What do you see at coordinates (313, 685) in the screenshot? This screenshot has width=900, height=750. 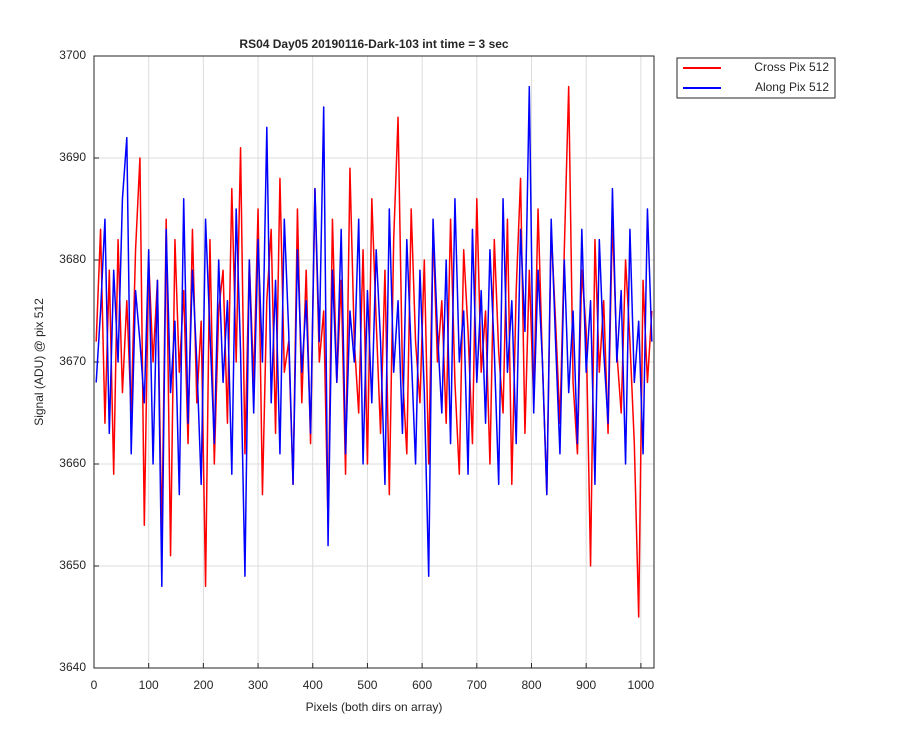 I see `x-tick-label: 400` at bounding box center [313, 685].